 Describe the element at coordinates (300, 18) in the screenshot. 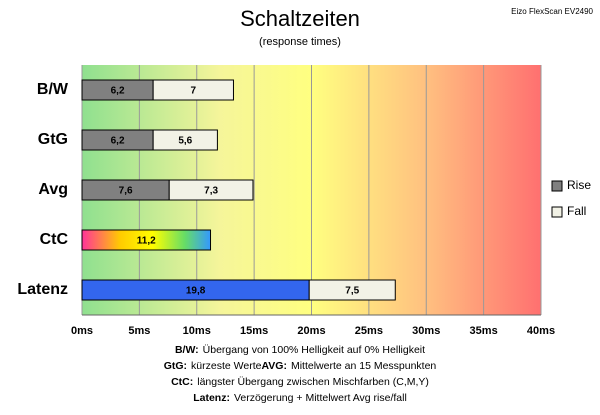

I see `chart-title: Schaltzeiten` at that location.